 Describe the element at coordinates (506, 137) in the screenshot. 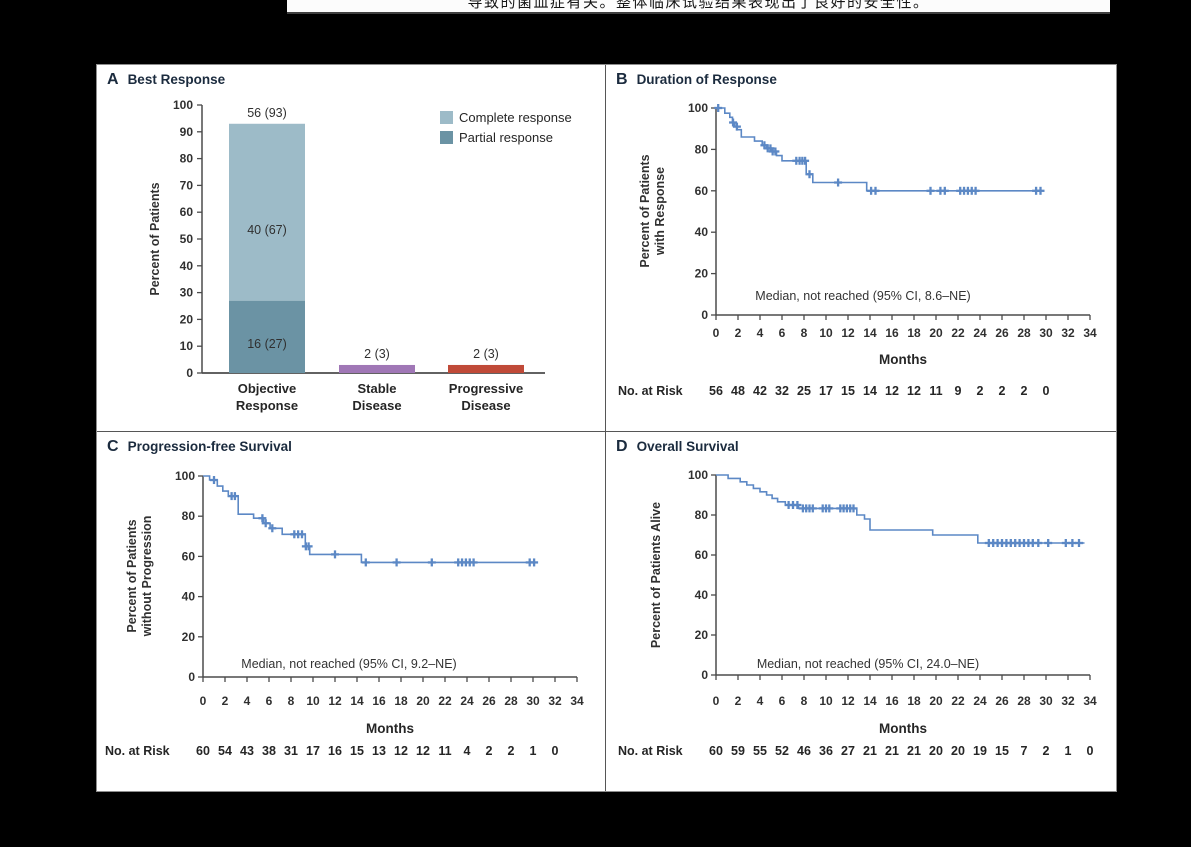

I see `legend-label: Partial response` at that location.